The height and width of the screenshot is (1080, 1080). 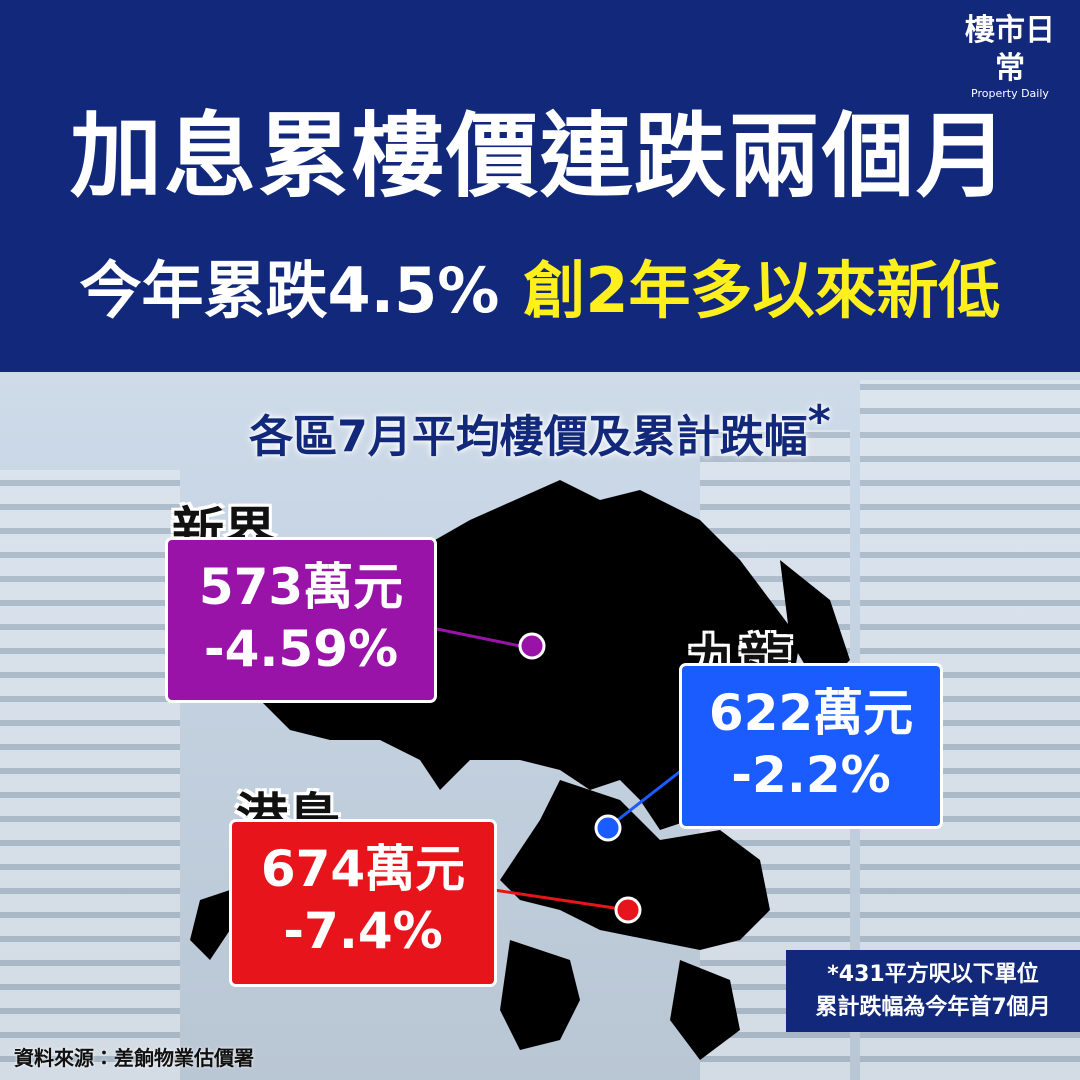 What do you see at coordinates (762, 290) in the screenshot?
I see `subtitle-highlight: 創2年多以來新低` at bounding box center [762, 290].